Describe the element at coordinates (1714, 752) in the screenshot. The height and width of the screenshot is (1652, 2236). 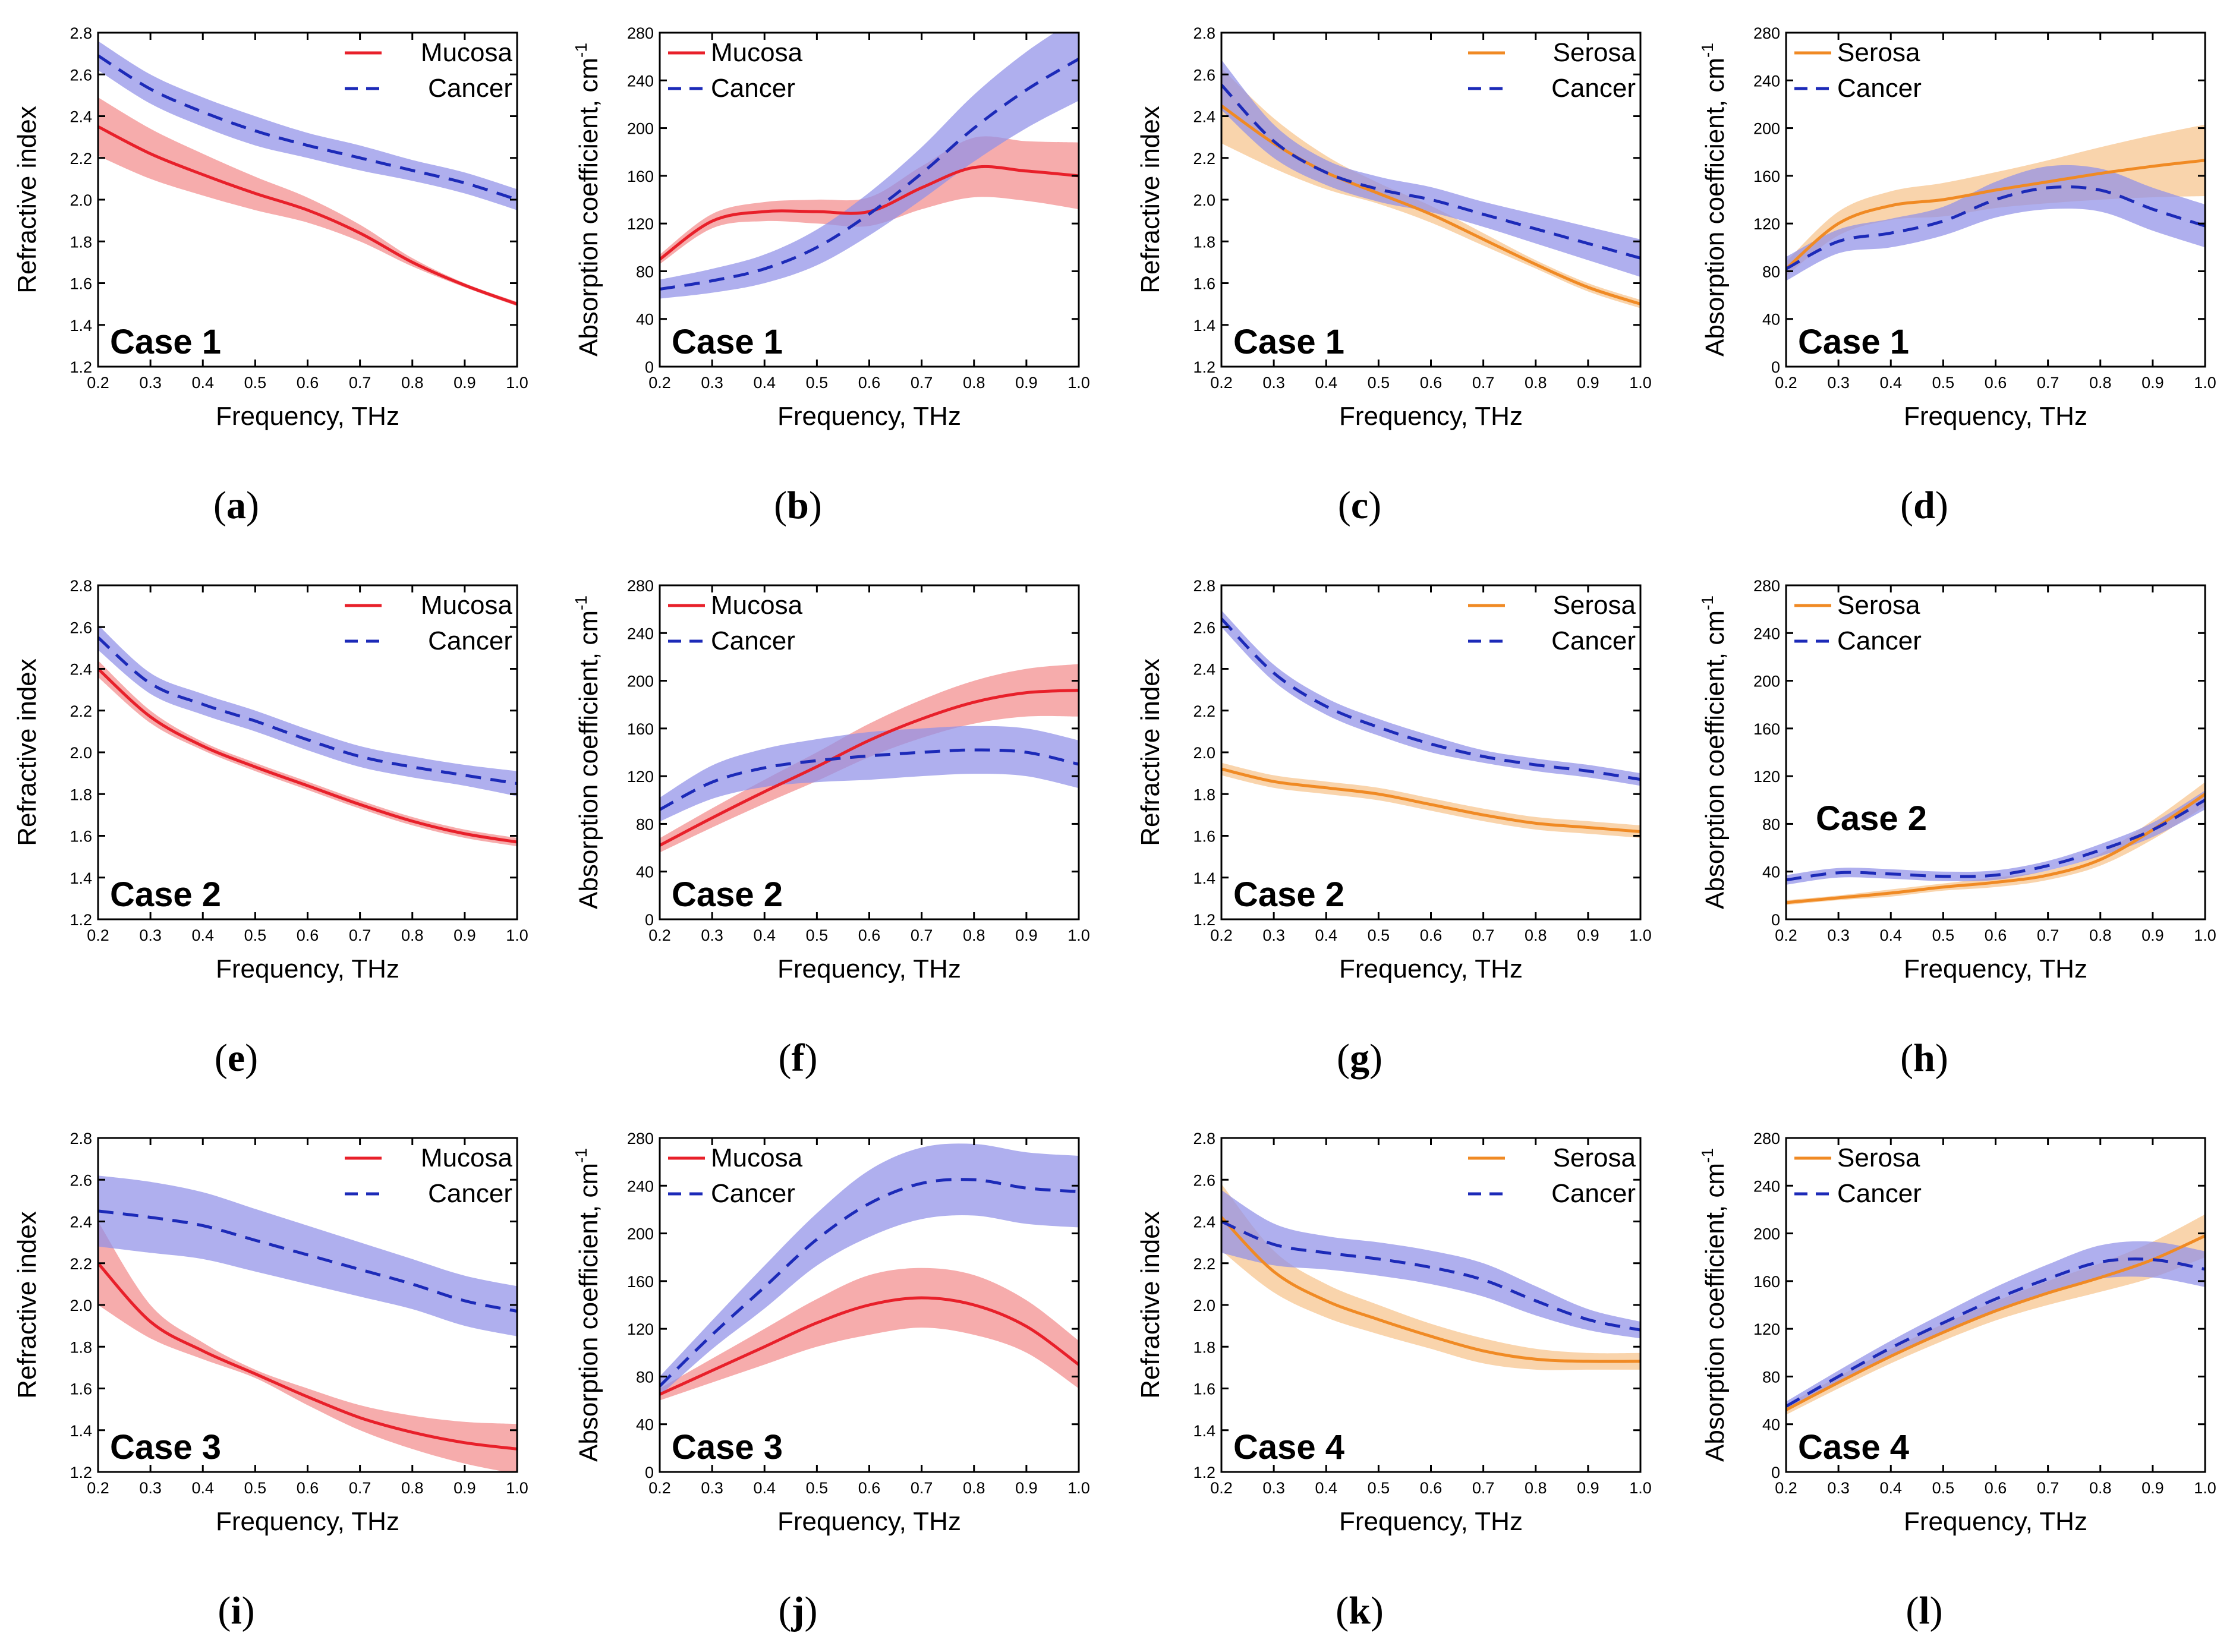
I see `y-axis-label: Absorption coefficient, cm-1` at that location.